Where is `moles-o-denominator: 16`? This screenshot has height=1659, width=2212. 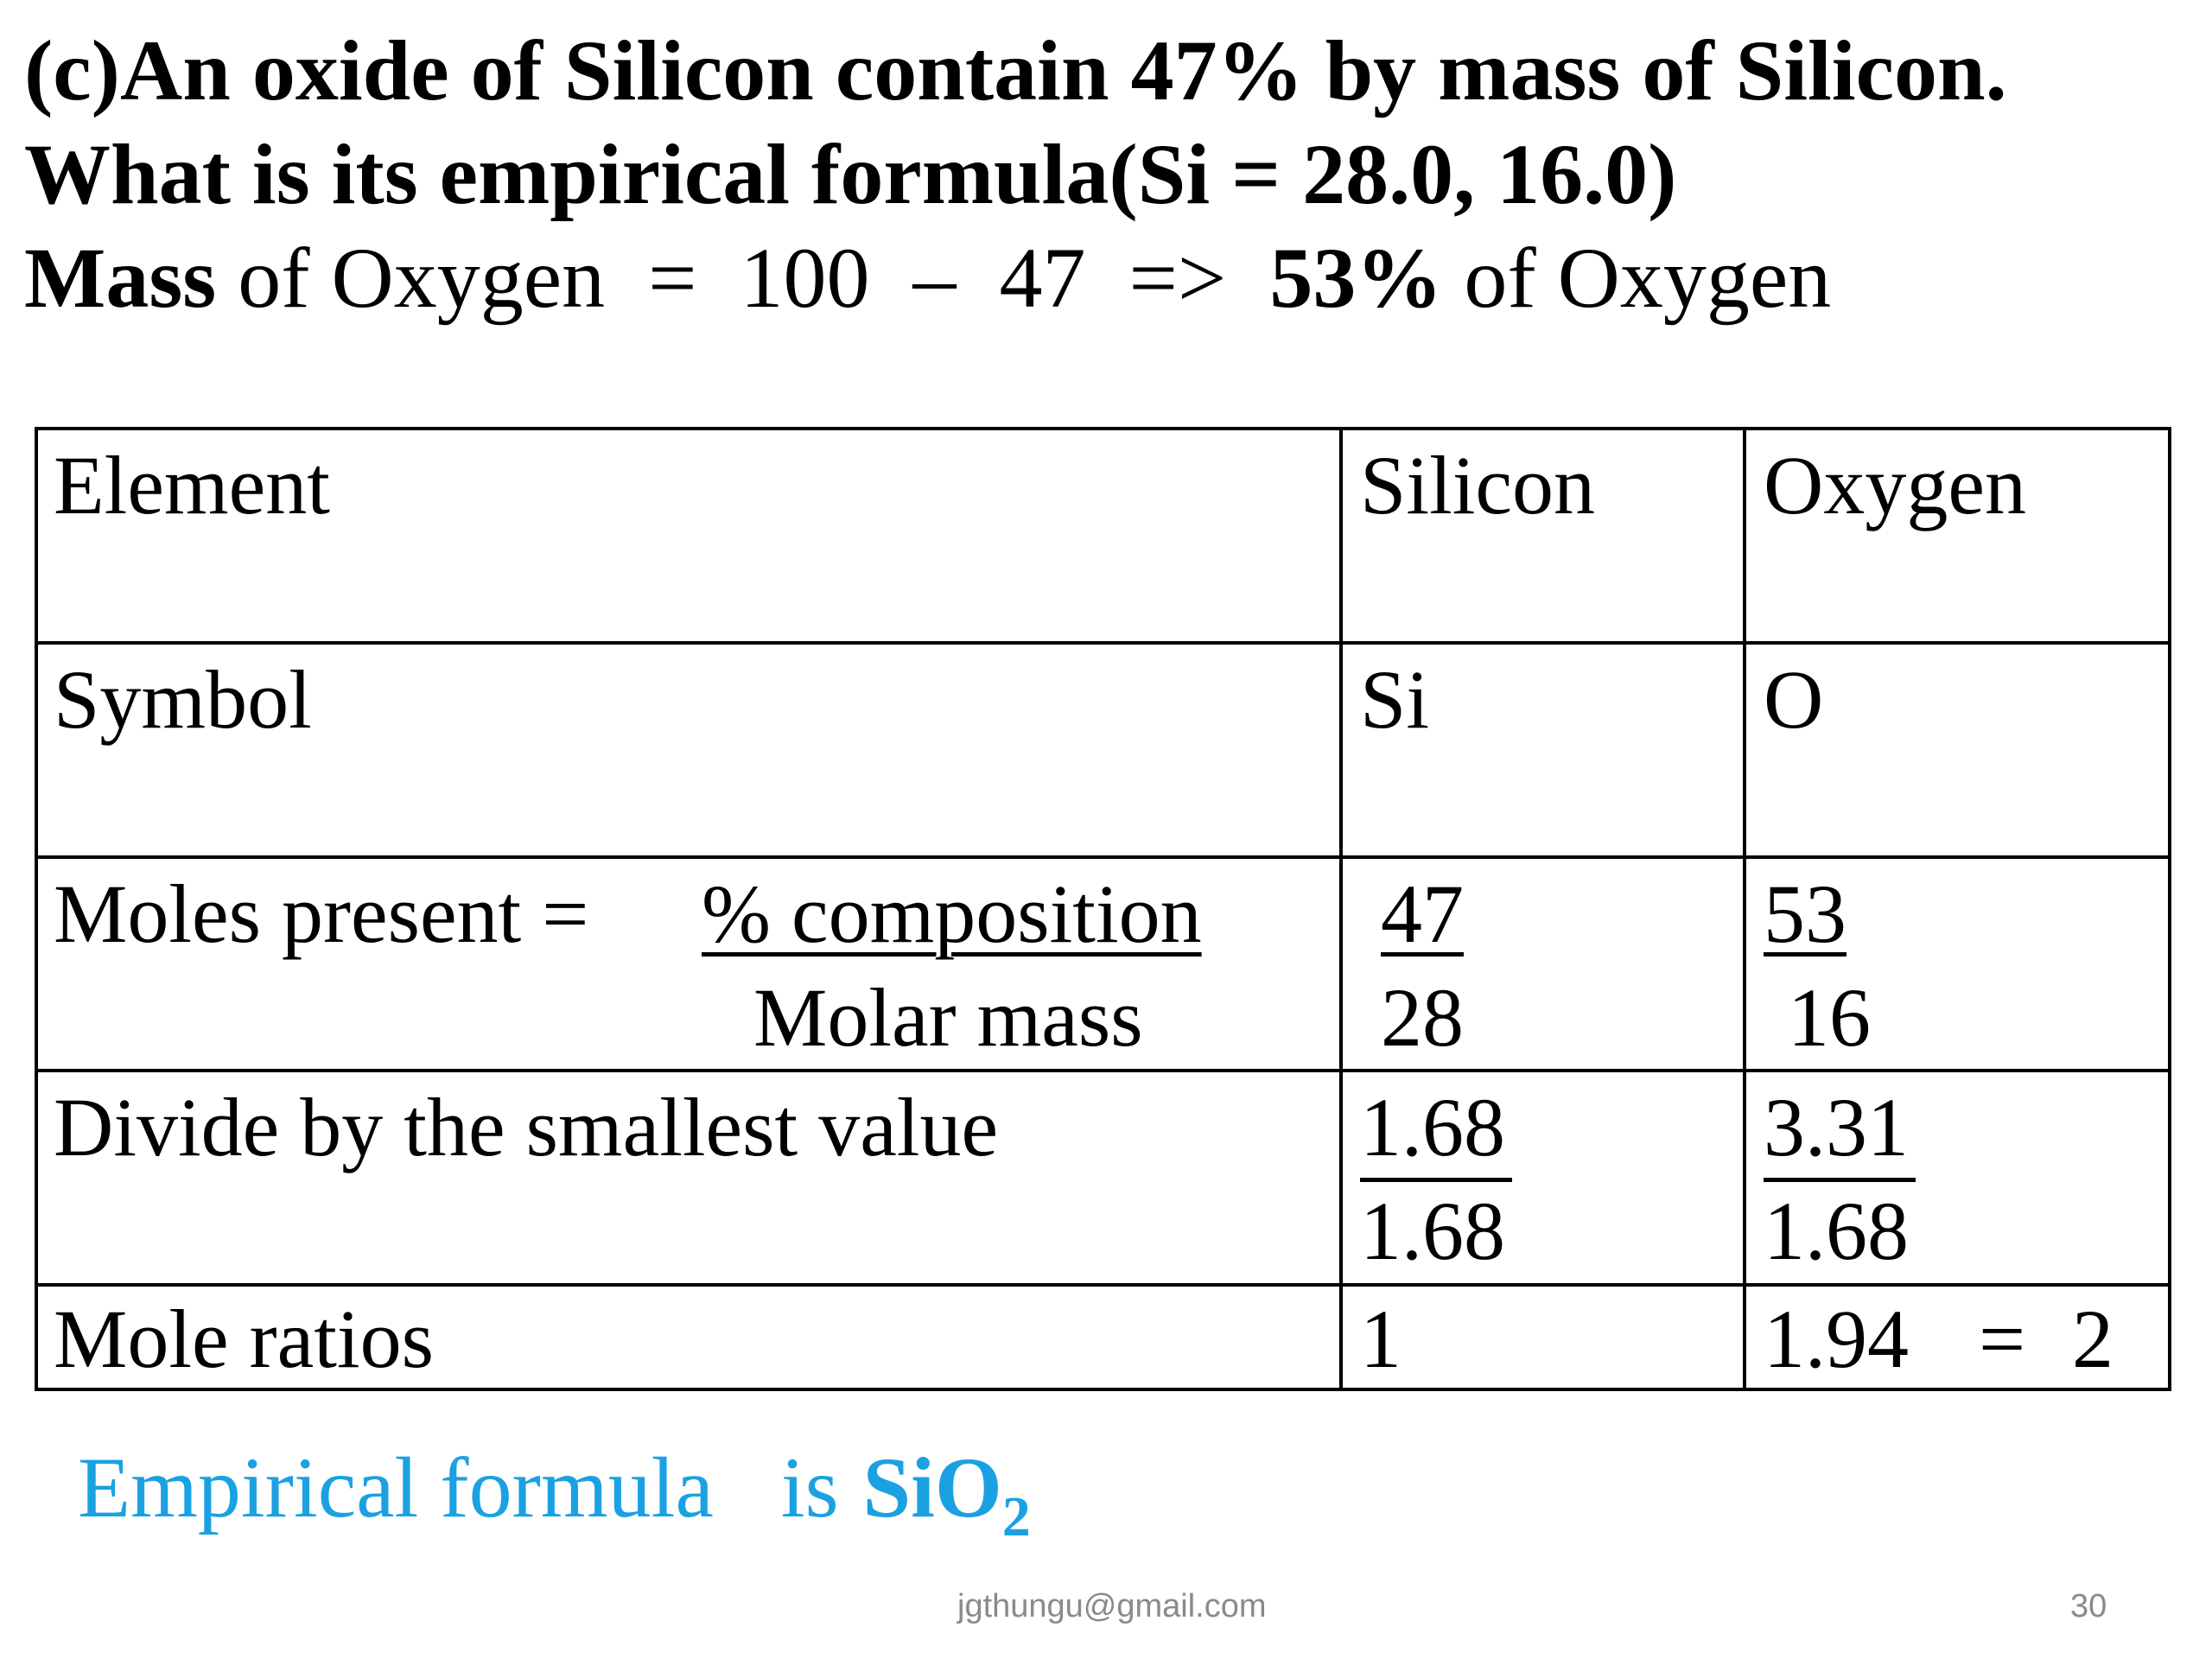 moles-o-denominator: 16 is located at coordinates (1829, 1017).